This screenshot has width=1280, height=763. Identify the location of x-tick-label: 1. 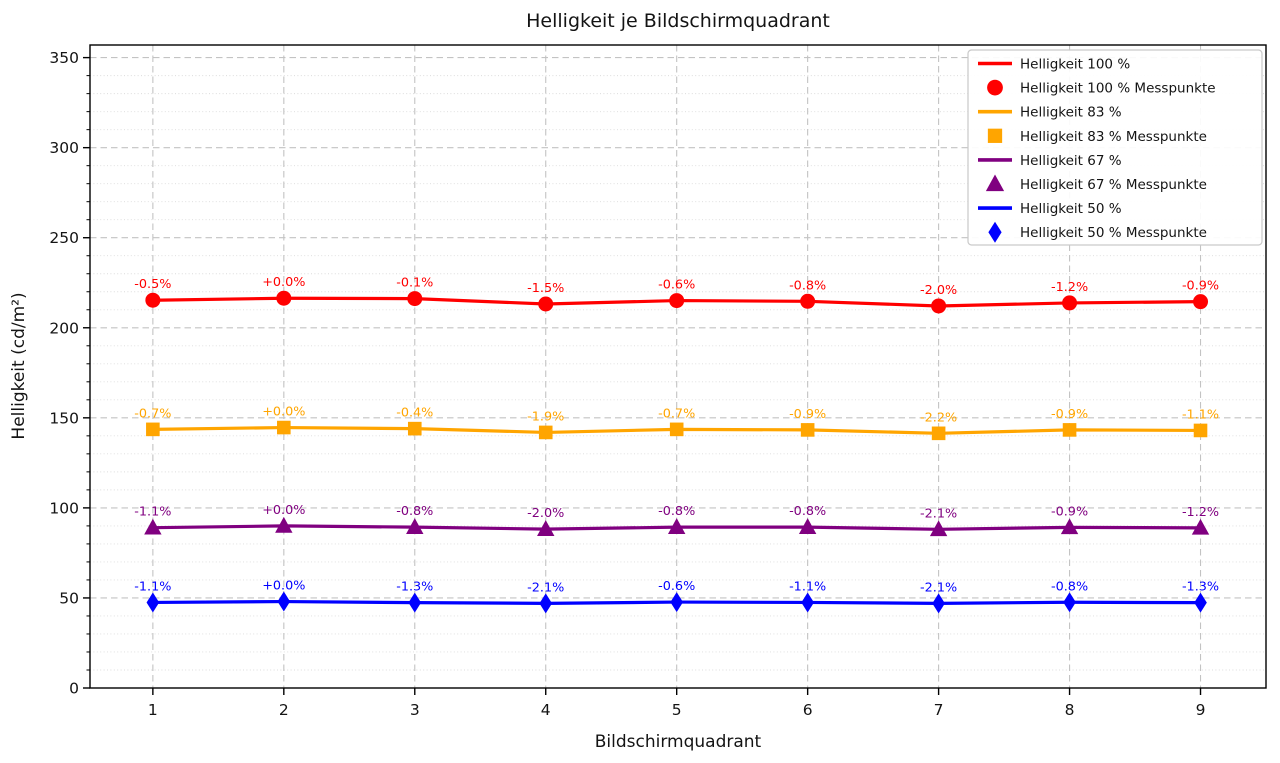
(153, 710).